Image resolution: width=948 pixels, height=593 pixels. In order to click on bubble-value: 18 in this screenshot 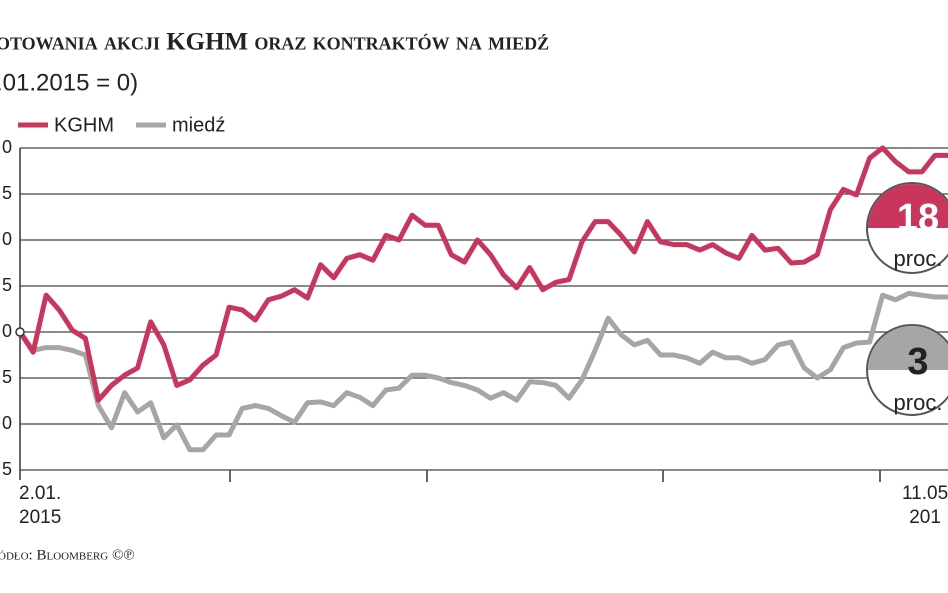, I will do `click(918, 218)`.